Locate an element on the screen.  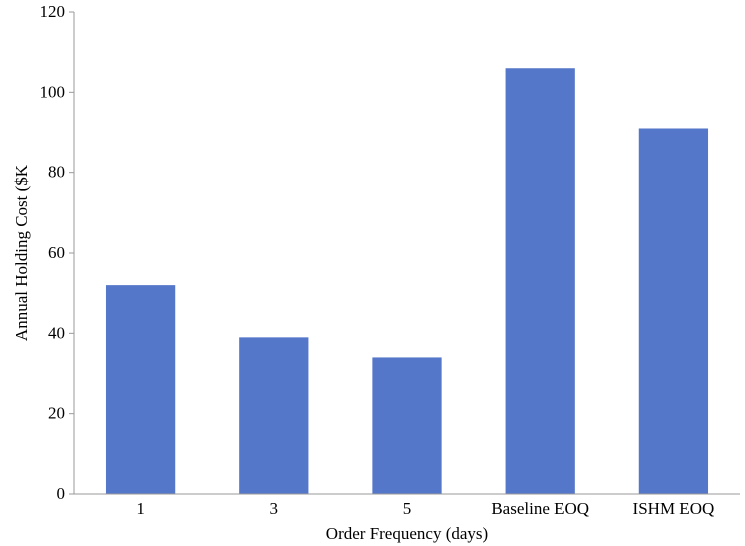
y-tick-label: 20 is located at coordinates (56, 413).